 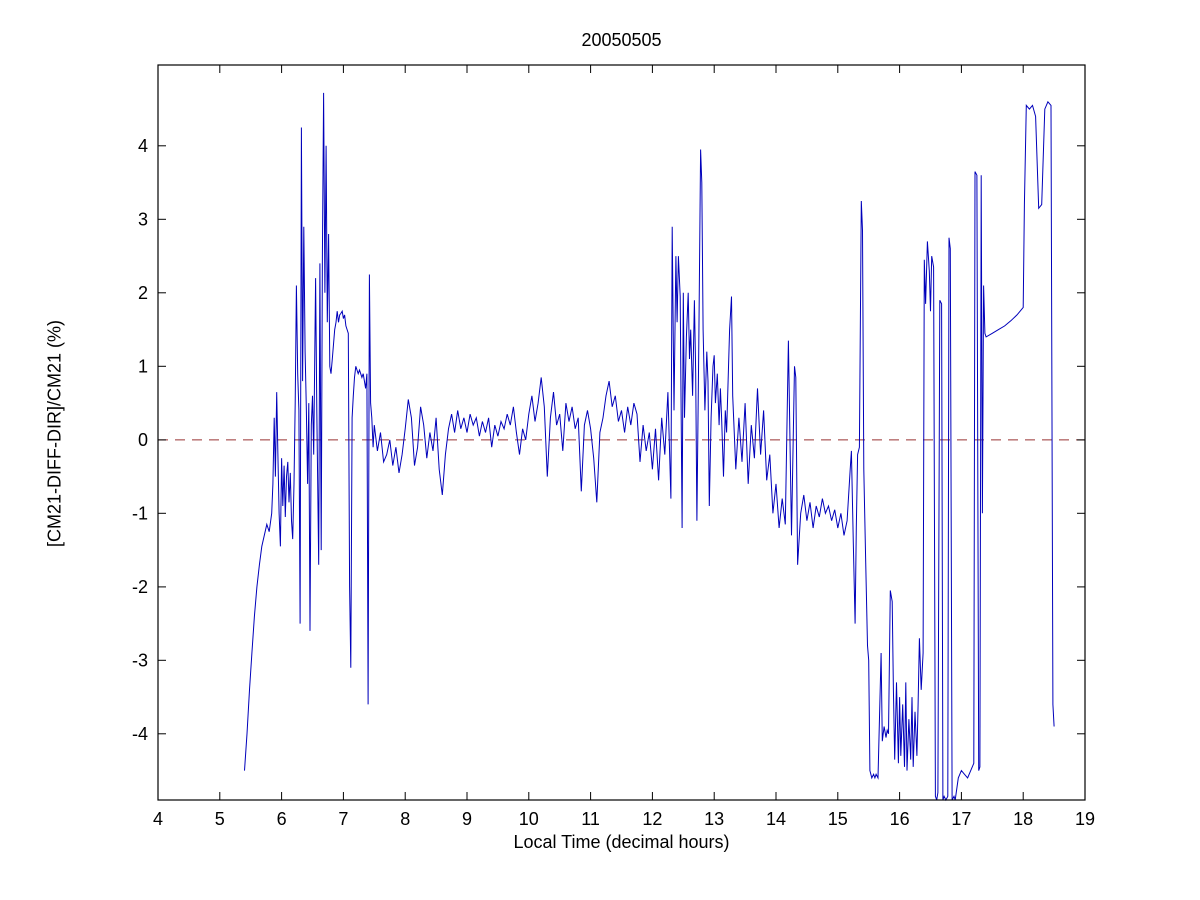 What do you see at coordinates (621, 842) in the screenshot?
I see `x-axis-label: Local Time (decimal hours)` at bounding box center [621, 842].